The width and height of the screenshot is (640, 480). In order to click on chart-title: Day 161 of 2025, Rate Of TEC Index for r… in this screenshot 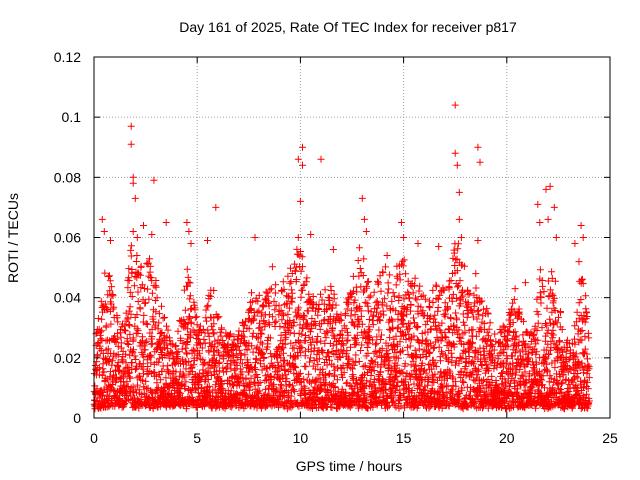, I will do `click(348, 27)`.